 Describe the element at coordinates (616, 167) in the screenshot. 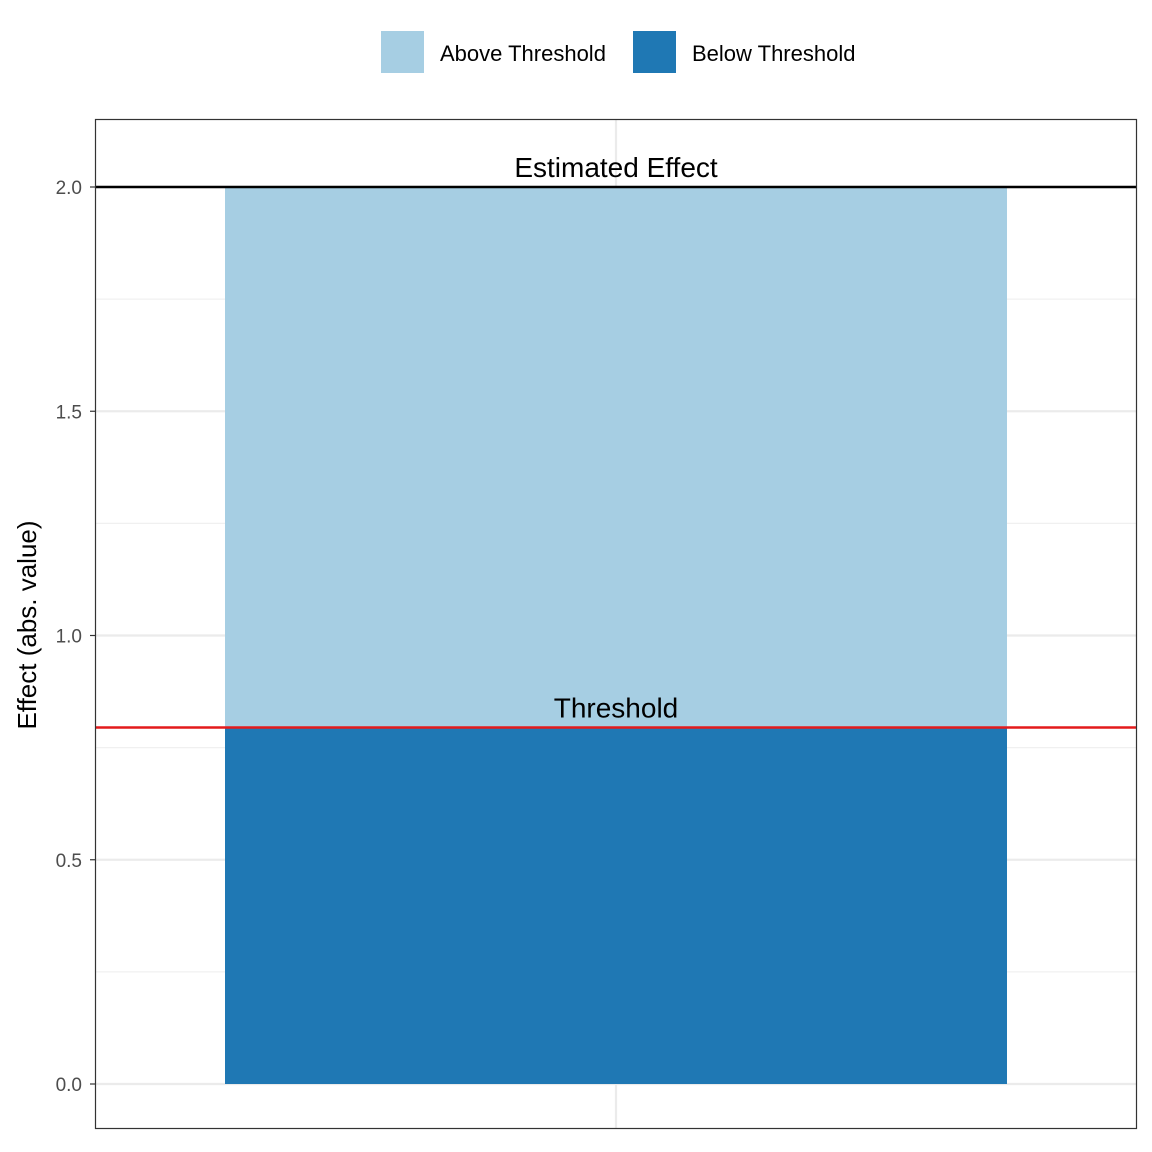

I see `estimated-effect-label: Estimated Effect` at that location.